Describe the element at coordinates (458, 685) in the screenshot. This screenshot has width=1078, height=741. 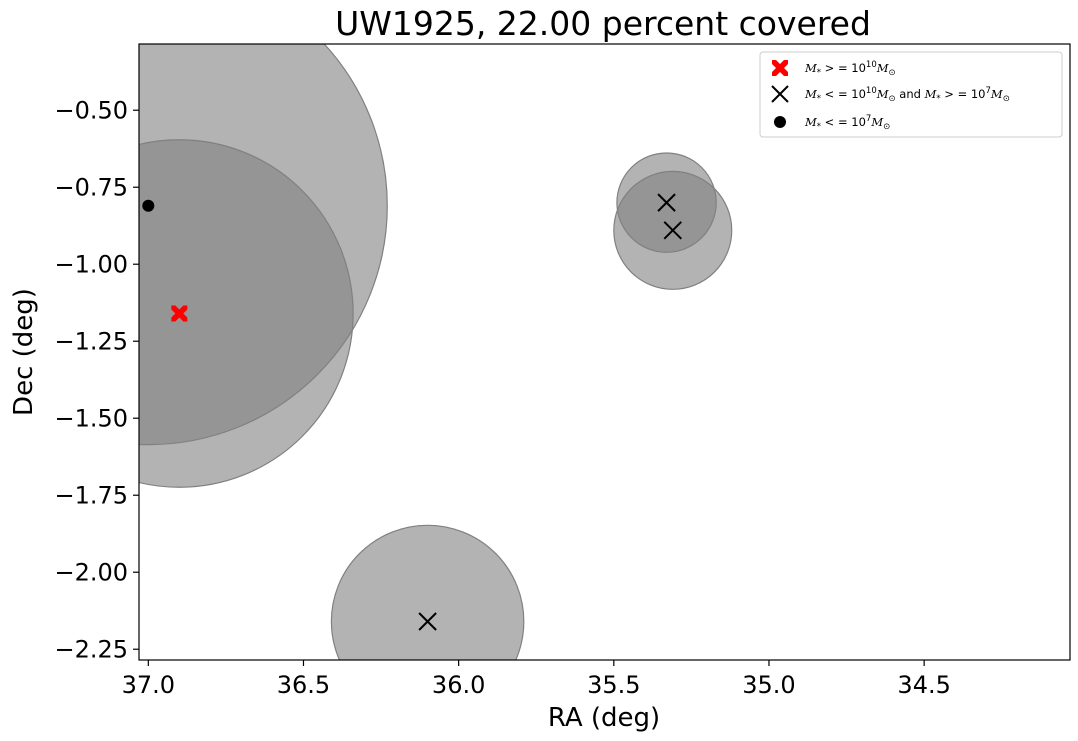
I see `x-tick-label: 36.0` at that location.